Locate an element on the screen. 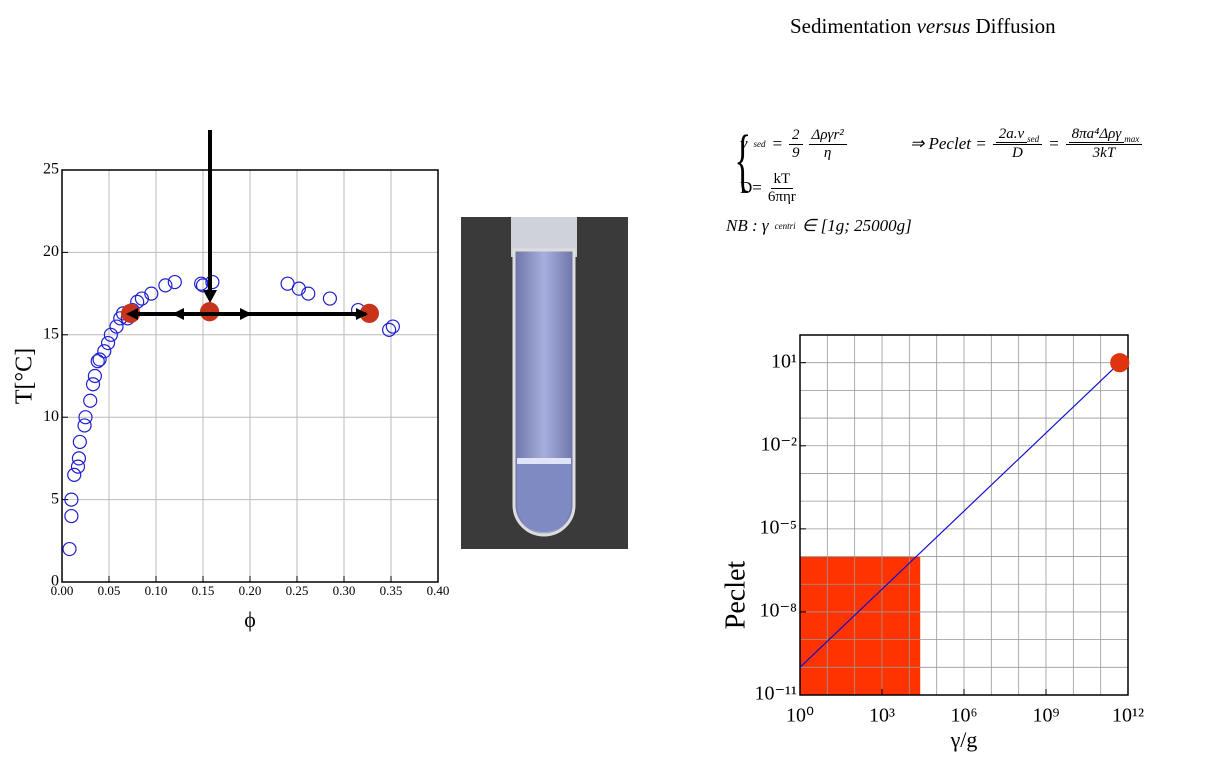 The height and width of the screenshot is (760, 1218). y-tick-label: 10⁻⁸ is located at coordinates (778, 611).